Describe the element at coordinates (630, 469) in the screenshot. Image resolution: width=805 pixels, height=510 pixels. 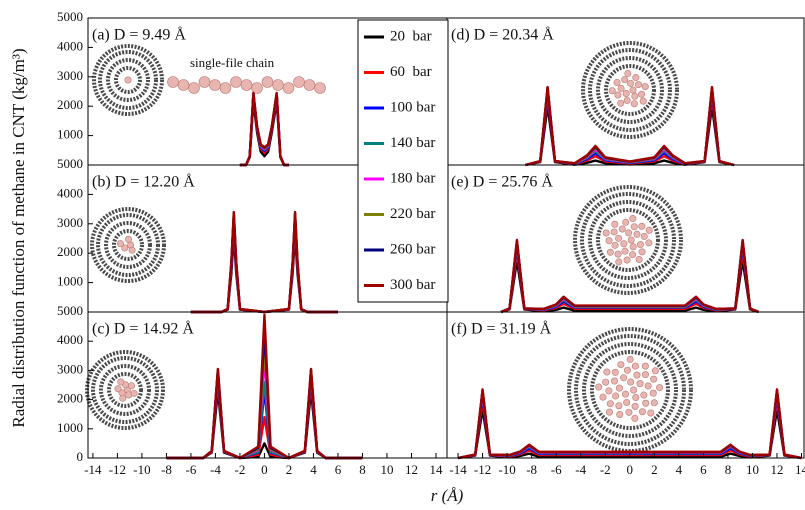
I see `x-tick-label: 0` at that location.